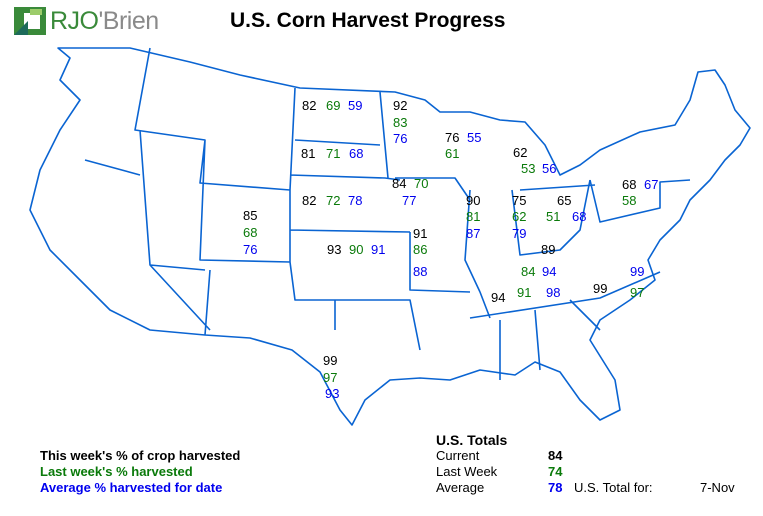  Describe the element at coordinates (309, 200) in the screenshot. I see `ne-current: 82` at that location.